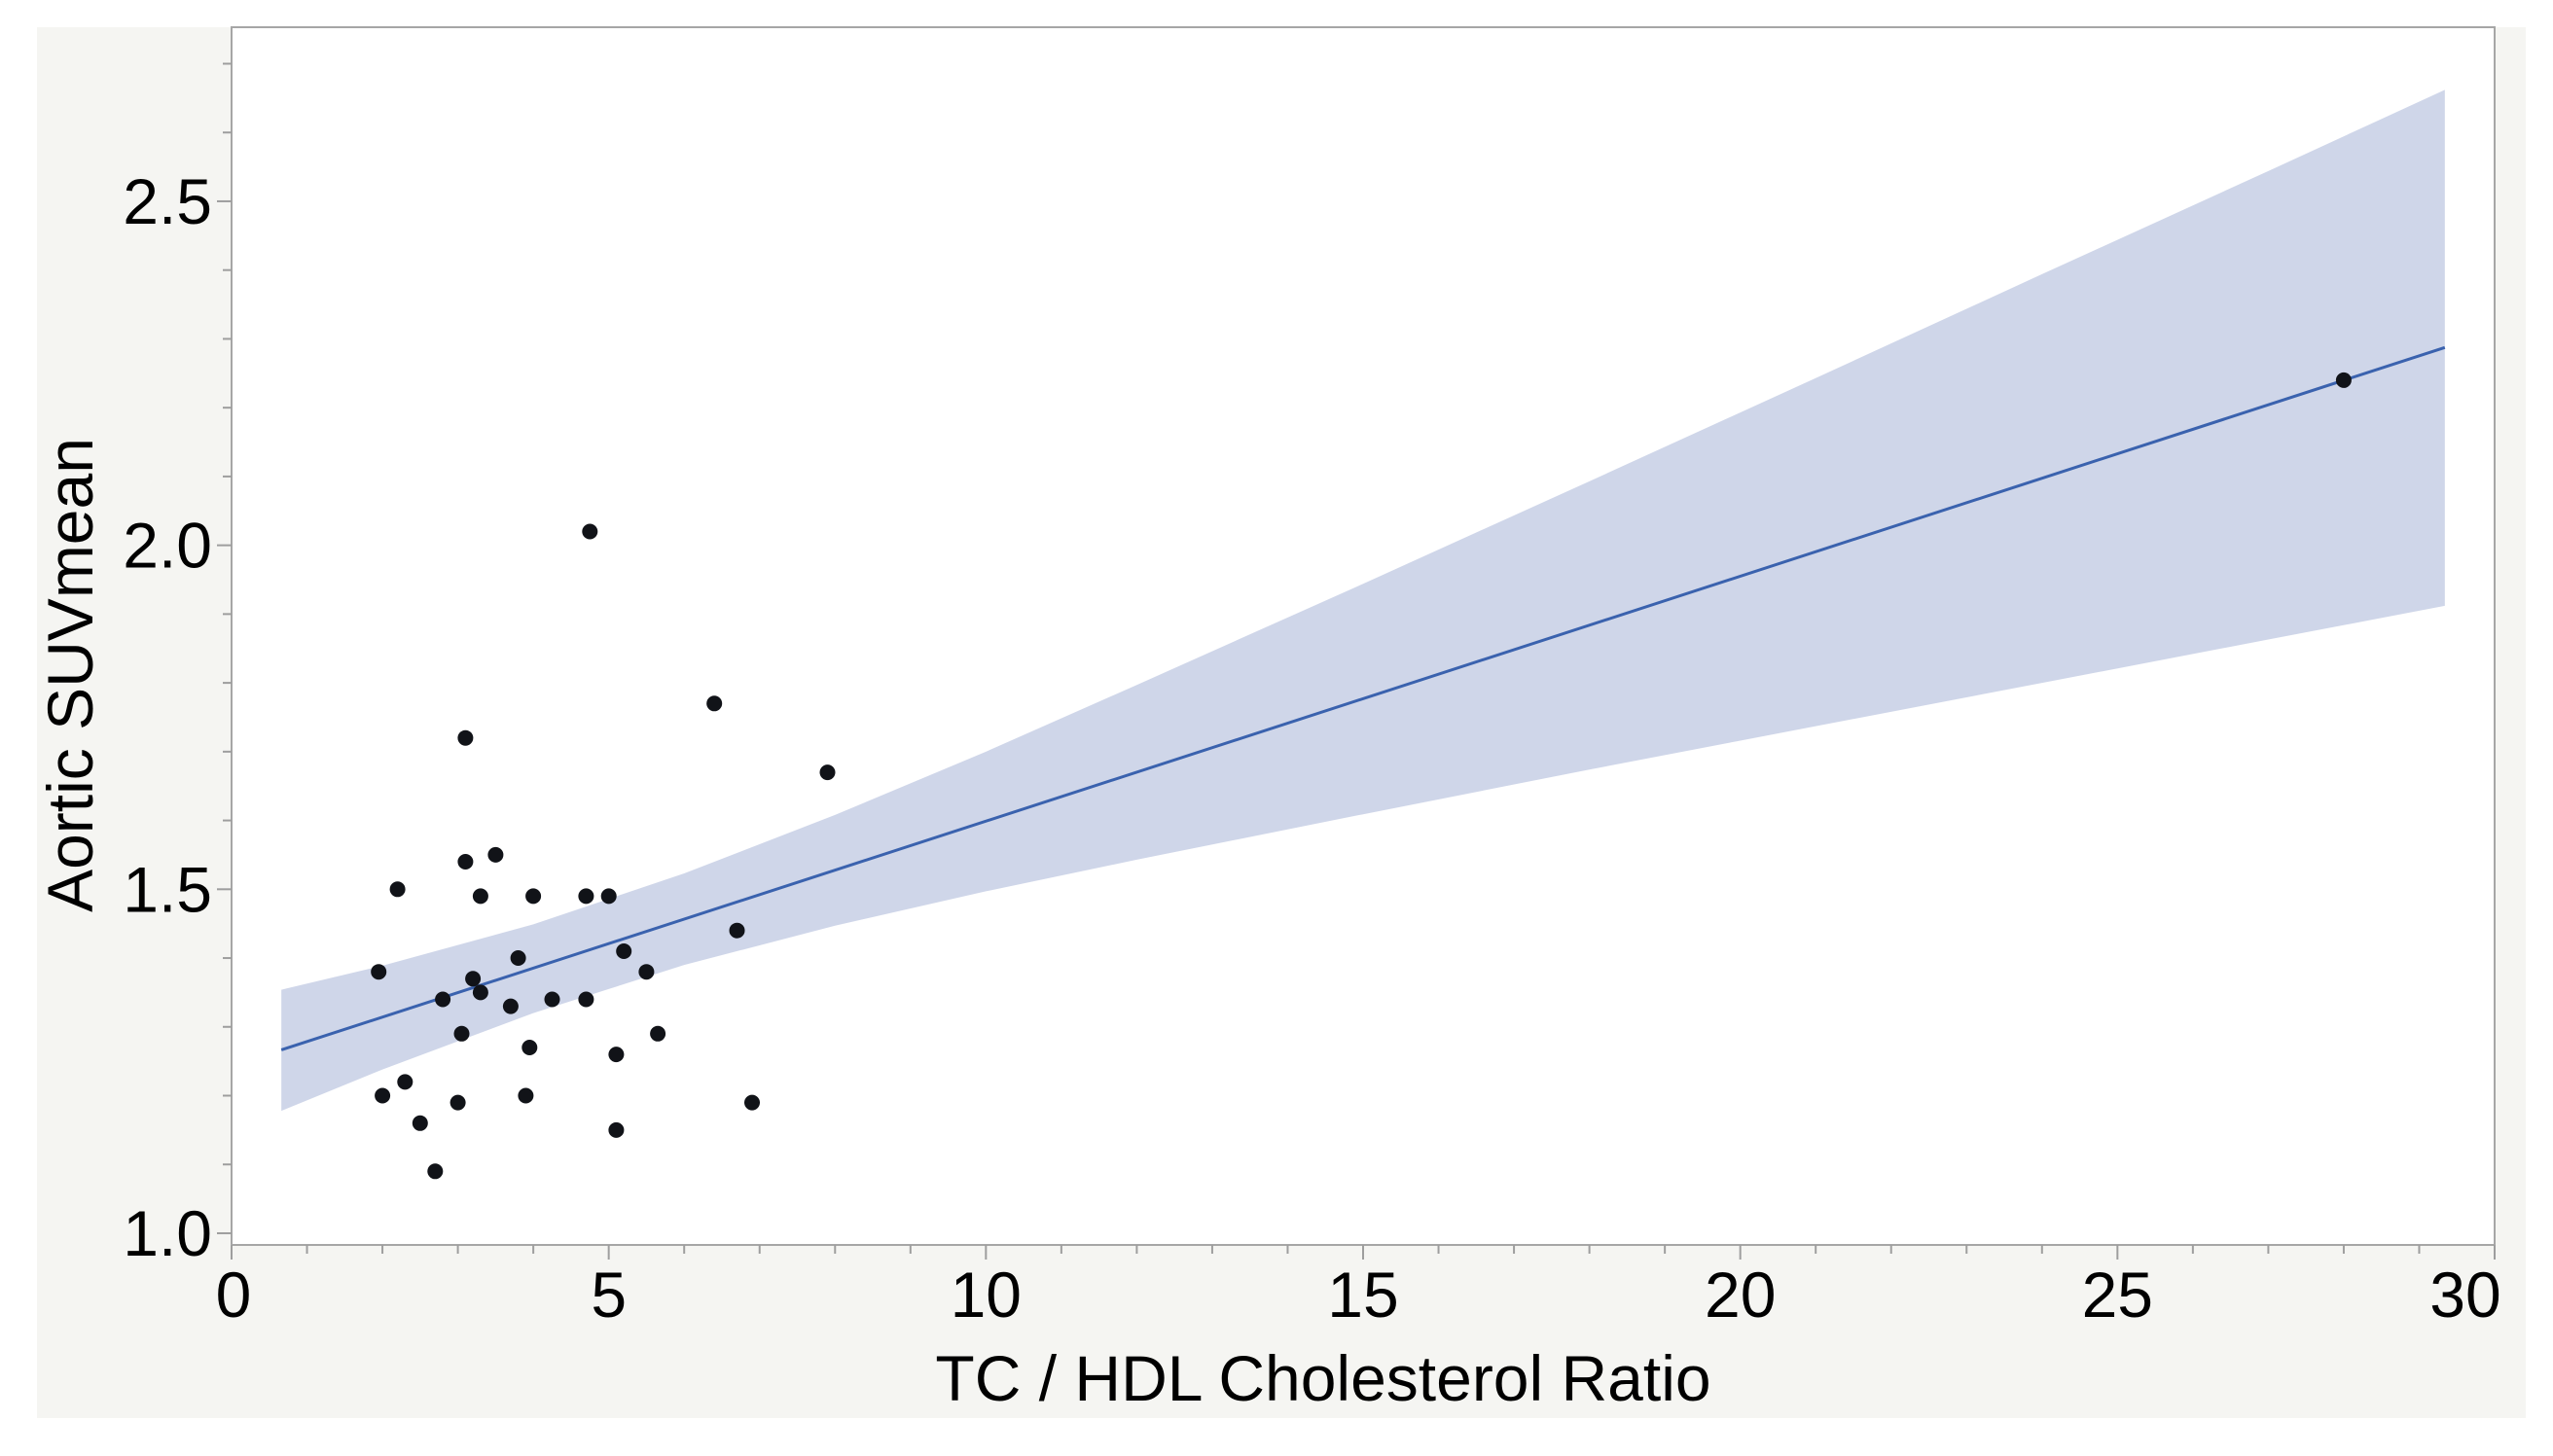 The width and height of the screenshot is (2553, 1456). What do you see at coordinates (167, 201) in the screenshot?
I see `y-tick-label: 2.5` at bounding box center [167, 201].